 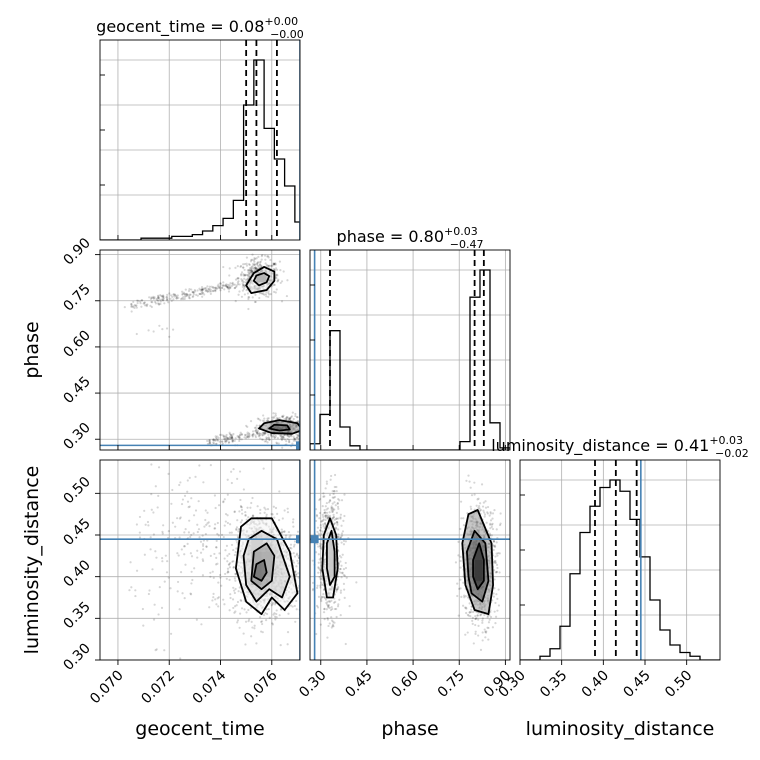 What do you see at coordinates (279, 427) in the screenshot?
I see `contour-level` at bounding box center [279, 427].